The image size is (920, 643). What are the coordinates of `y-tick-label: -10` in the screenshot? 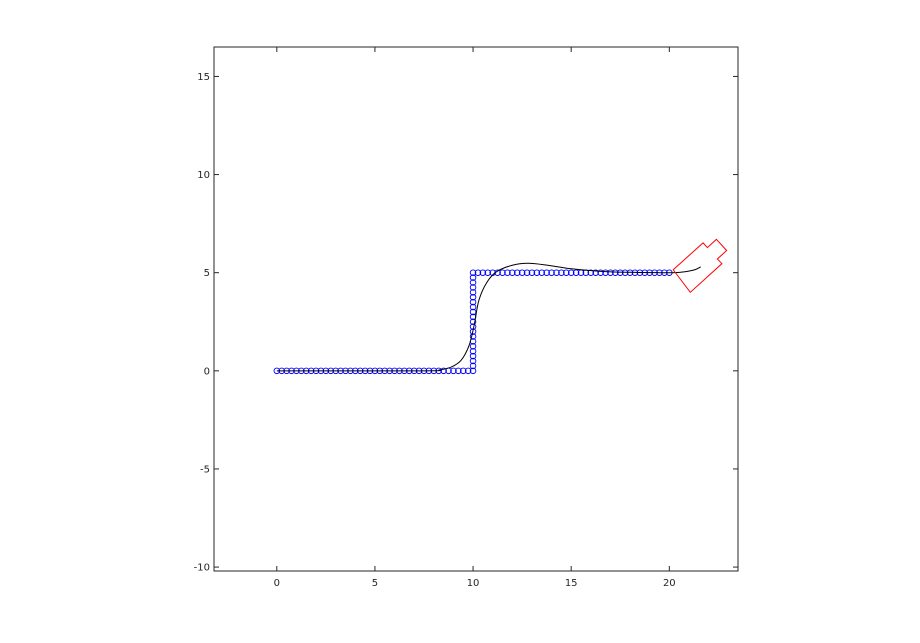 It's located at (202, 568).